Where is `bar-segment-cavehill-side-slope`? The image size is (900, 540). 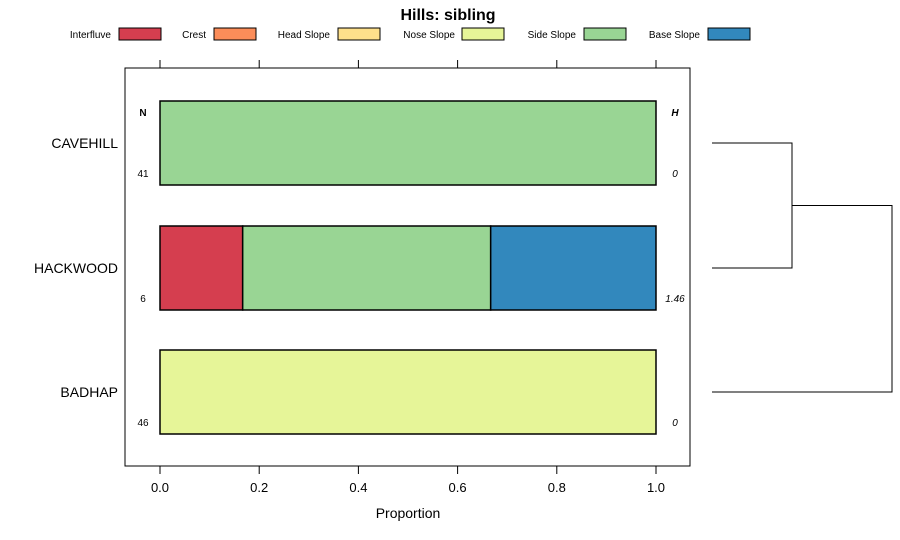
bar-segment-cavehill-side-slope is located at coordinates (408, 143).